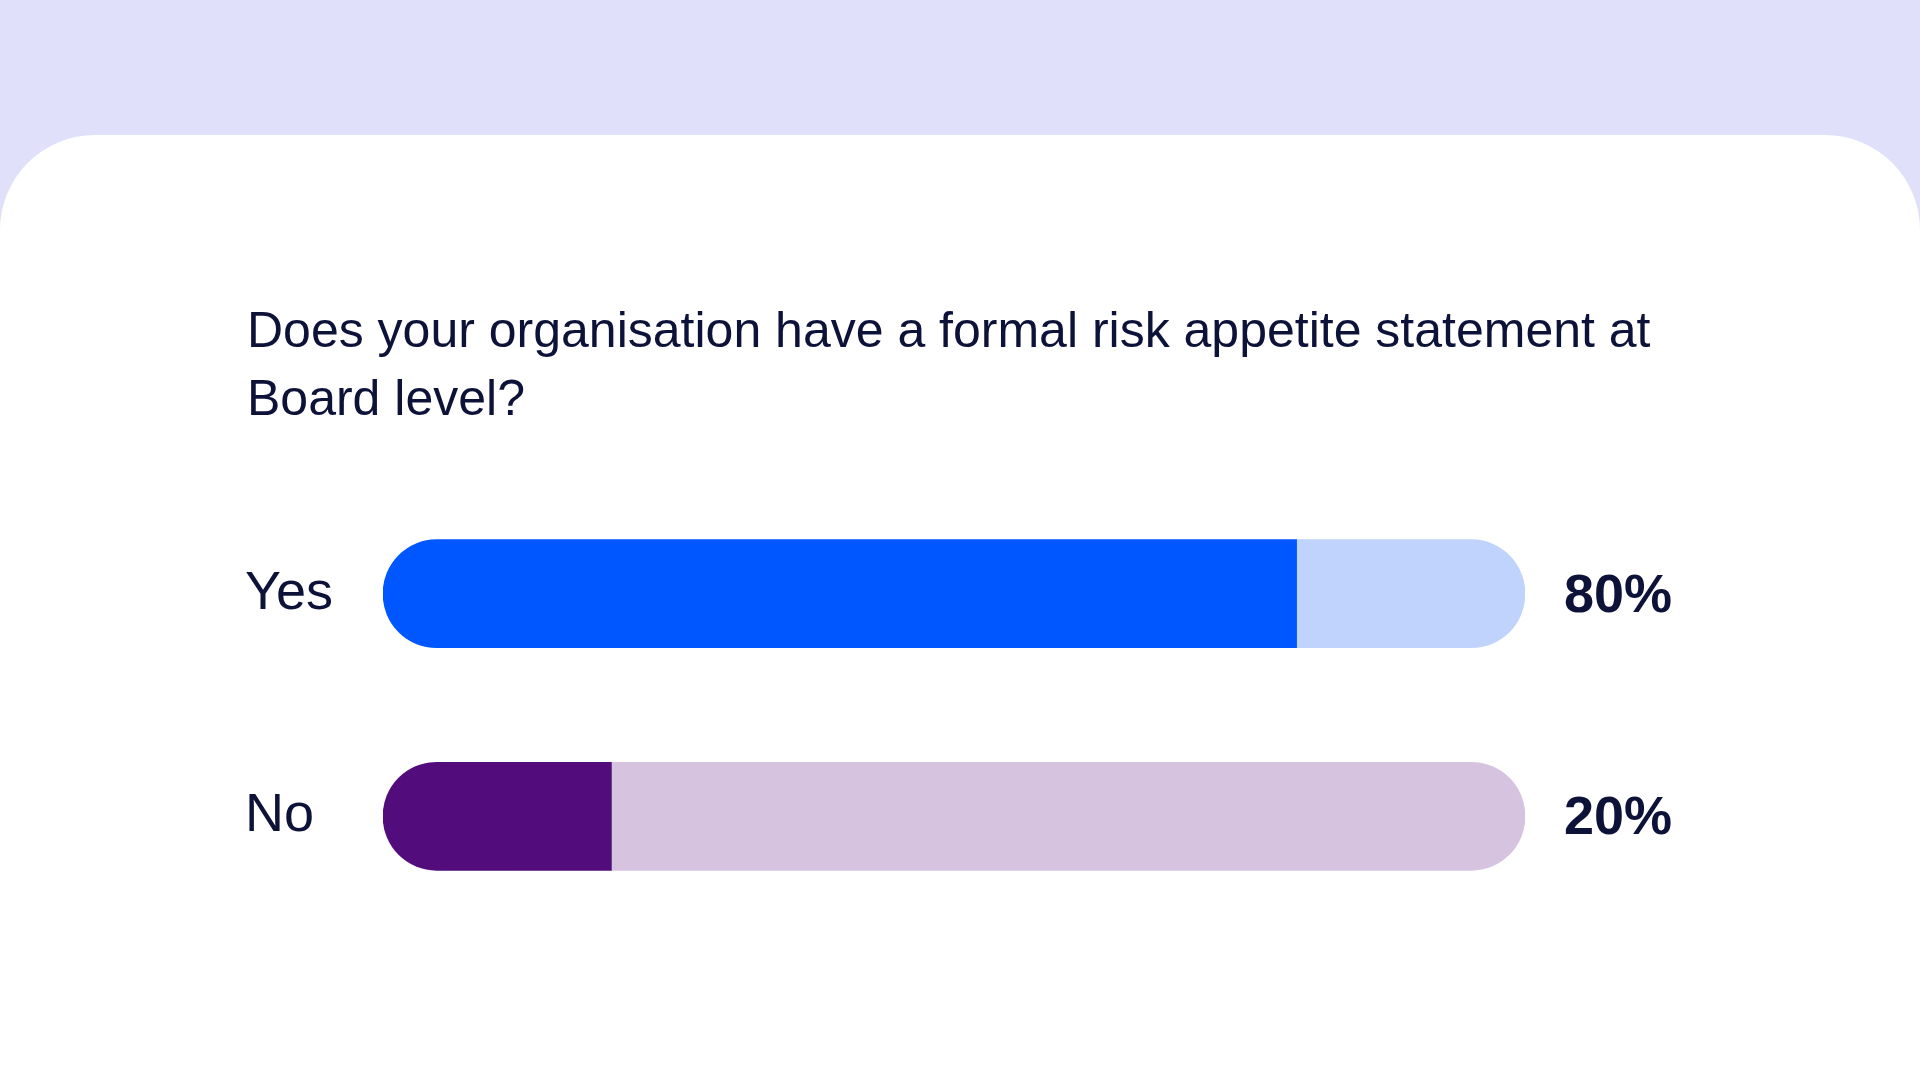 Image resolution: width=1920 pixels, height=1080 pixels. What do you see at coordinates (1618, 592) in the screenshot?
I see `data-label: 80%` at bounding box center [1618, 592].